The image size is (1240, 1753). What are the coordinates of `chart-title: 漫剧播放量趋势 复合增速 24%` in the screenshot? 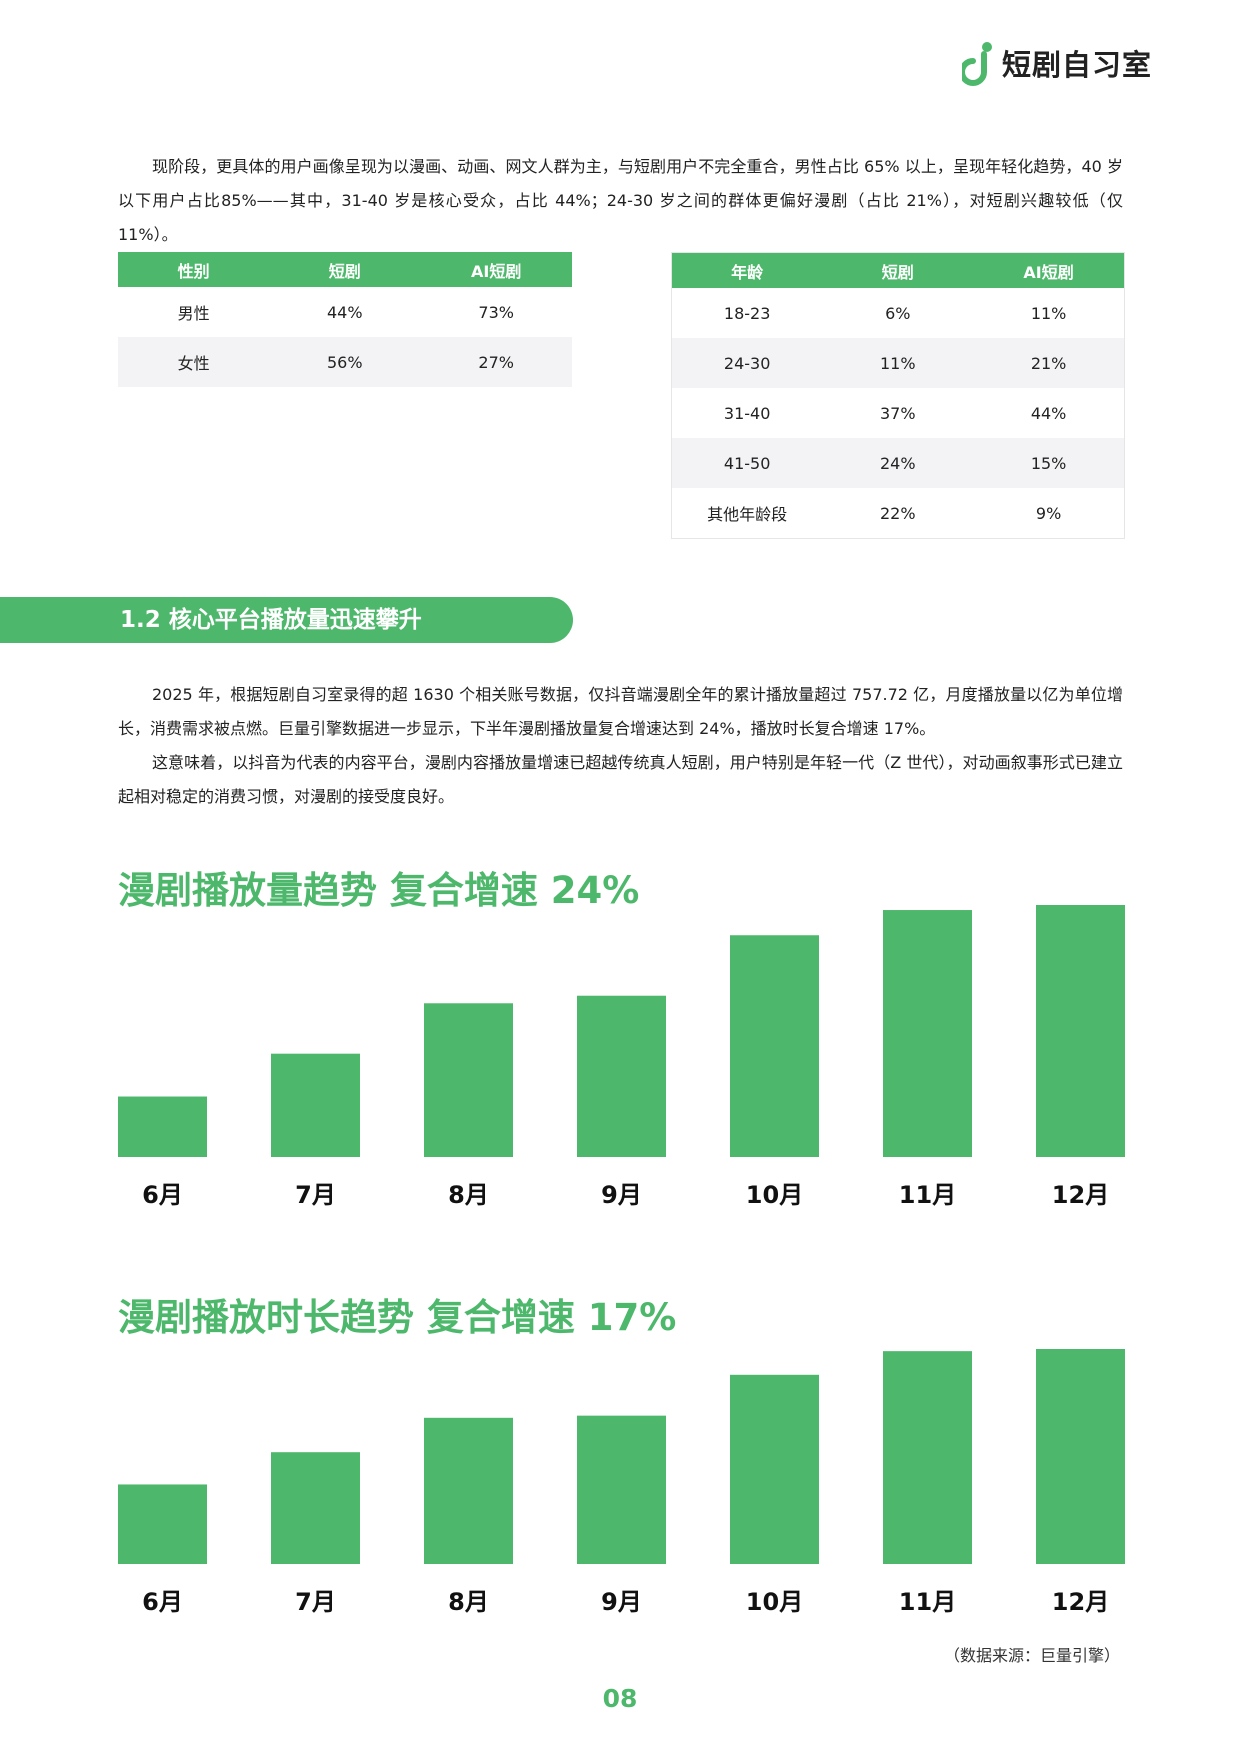 It's located at (379, 890).